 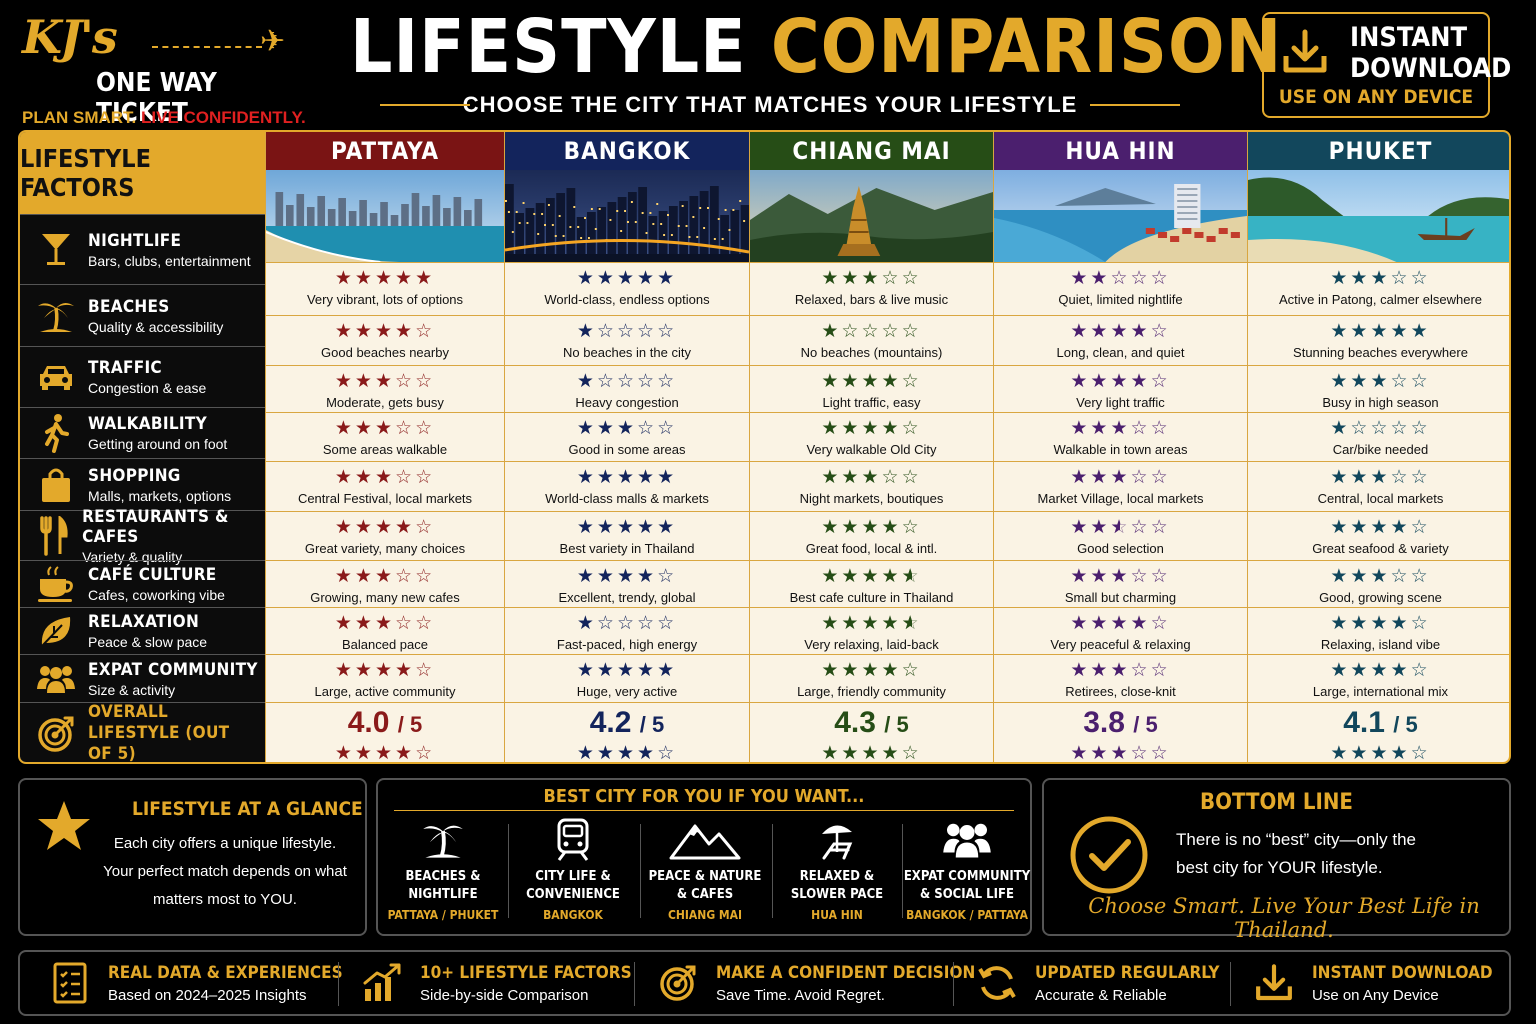 I want to click on bottom-line-title: BOTTOM LINE, so click(x=1276, y=802).